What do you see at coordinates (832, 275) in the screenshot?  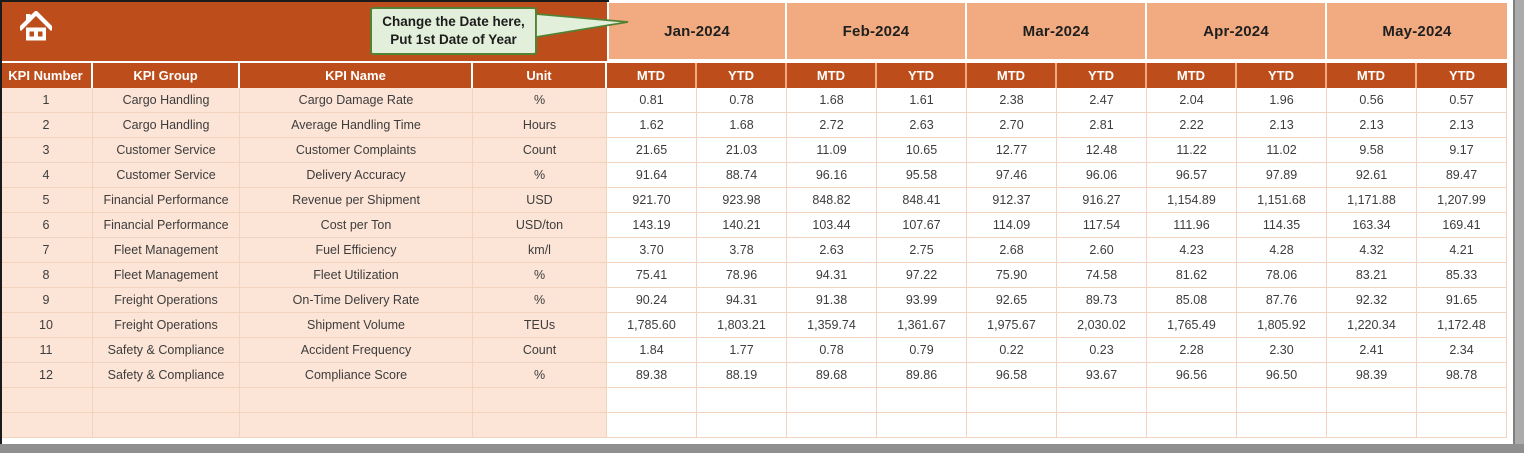 I see `value-cell: 94.31` at bounding box center [832, 275].